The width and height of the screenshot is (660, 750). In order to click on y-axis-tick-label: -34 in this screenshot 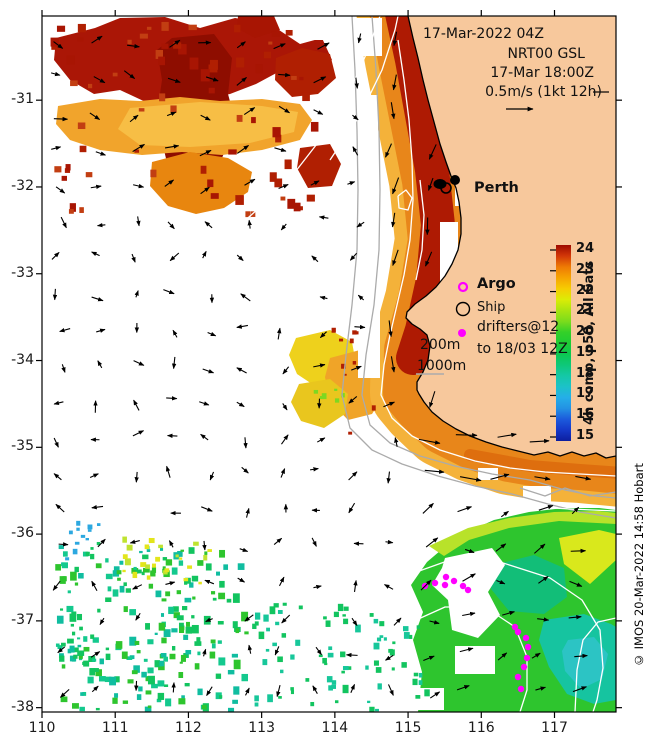, I will do `click(22, 359)`.